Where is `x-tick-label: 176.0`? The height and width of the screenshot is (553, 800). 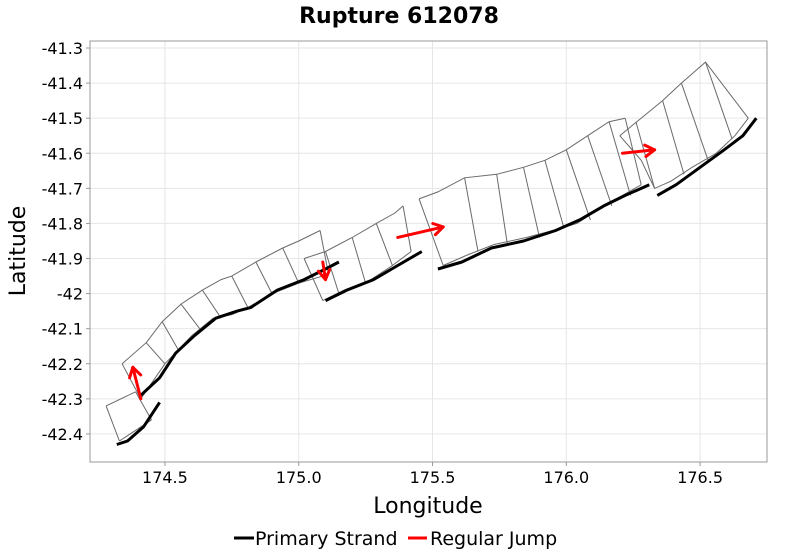 x-tick-label: 176.0 is located at coordinates (566, 477).